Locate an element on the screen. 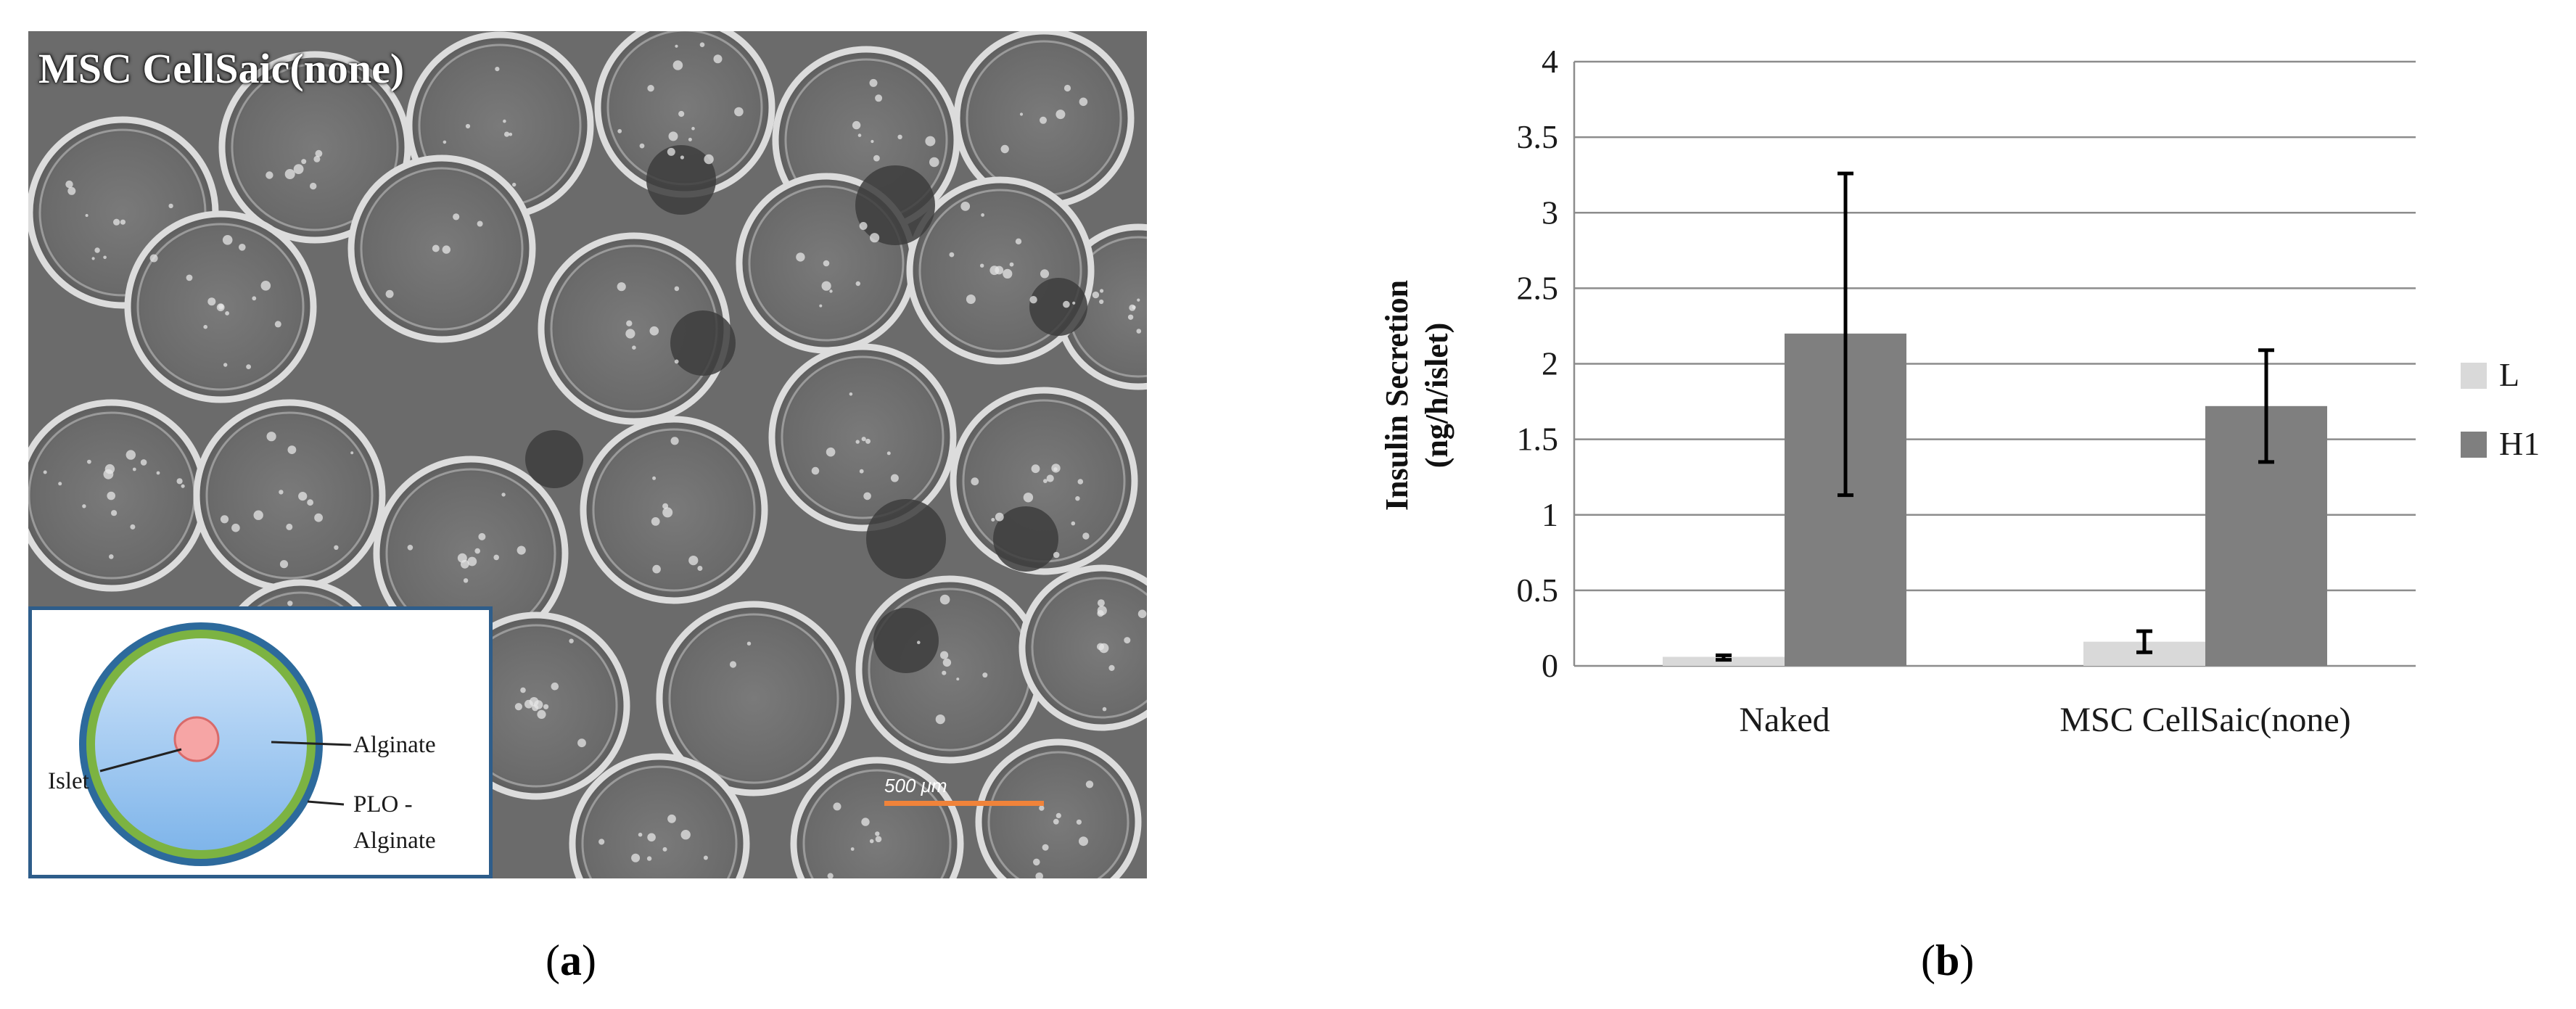 This screenshot has height=1009, width=2576. y-axis-title-line2: (ng/h/islet) is located at coordinates (1436, 395).